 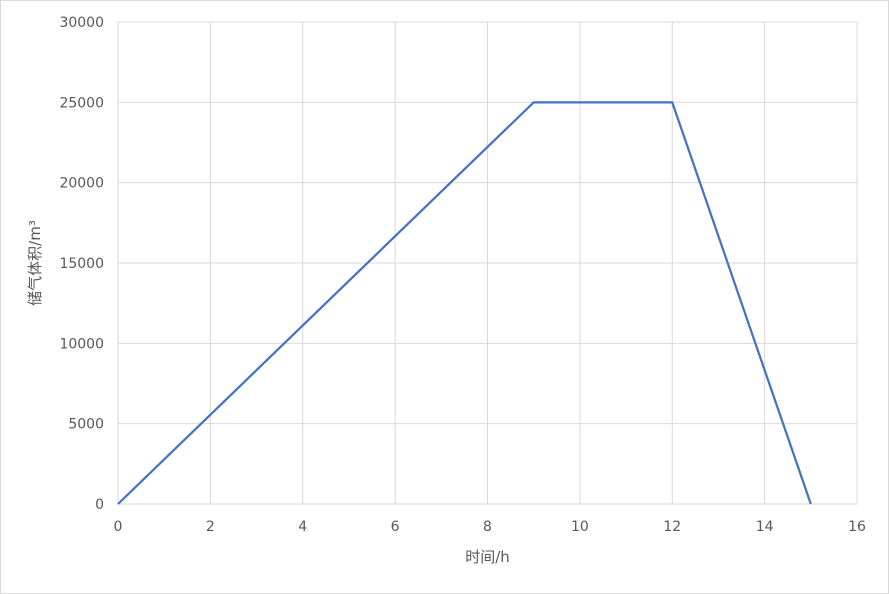 I want to click on x-tick-label: 14, so click(x=765, y=527).